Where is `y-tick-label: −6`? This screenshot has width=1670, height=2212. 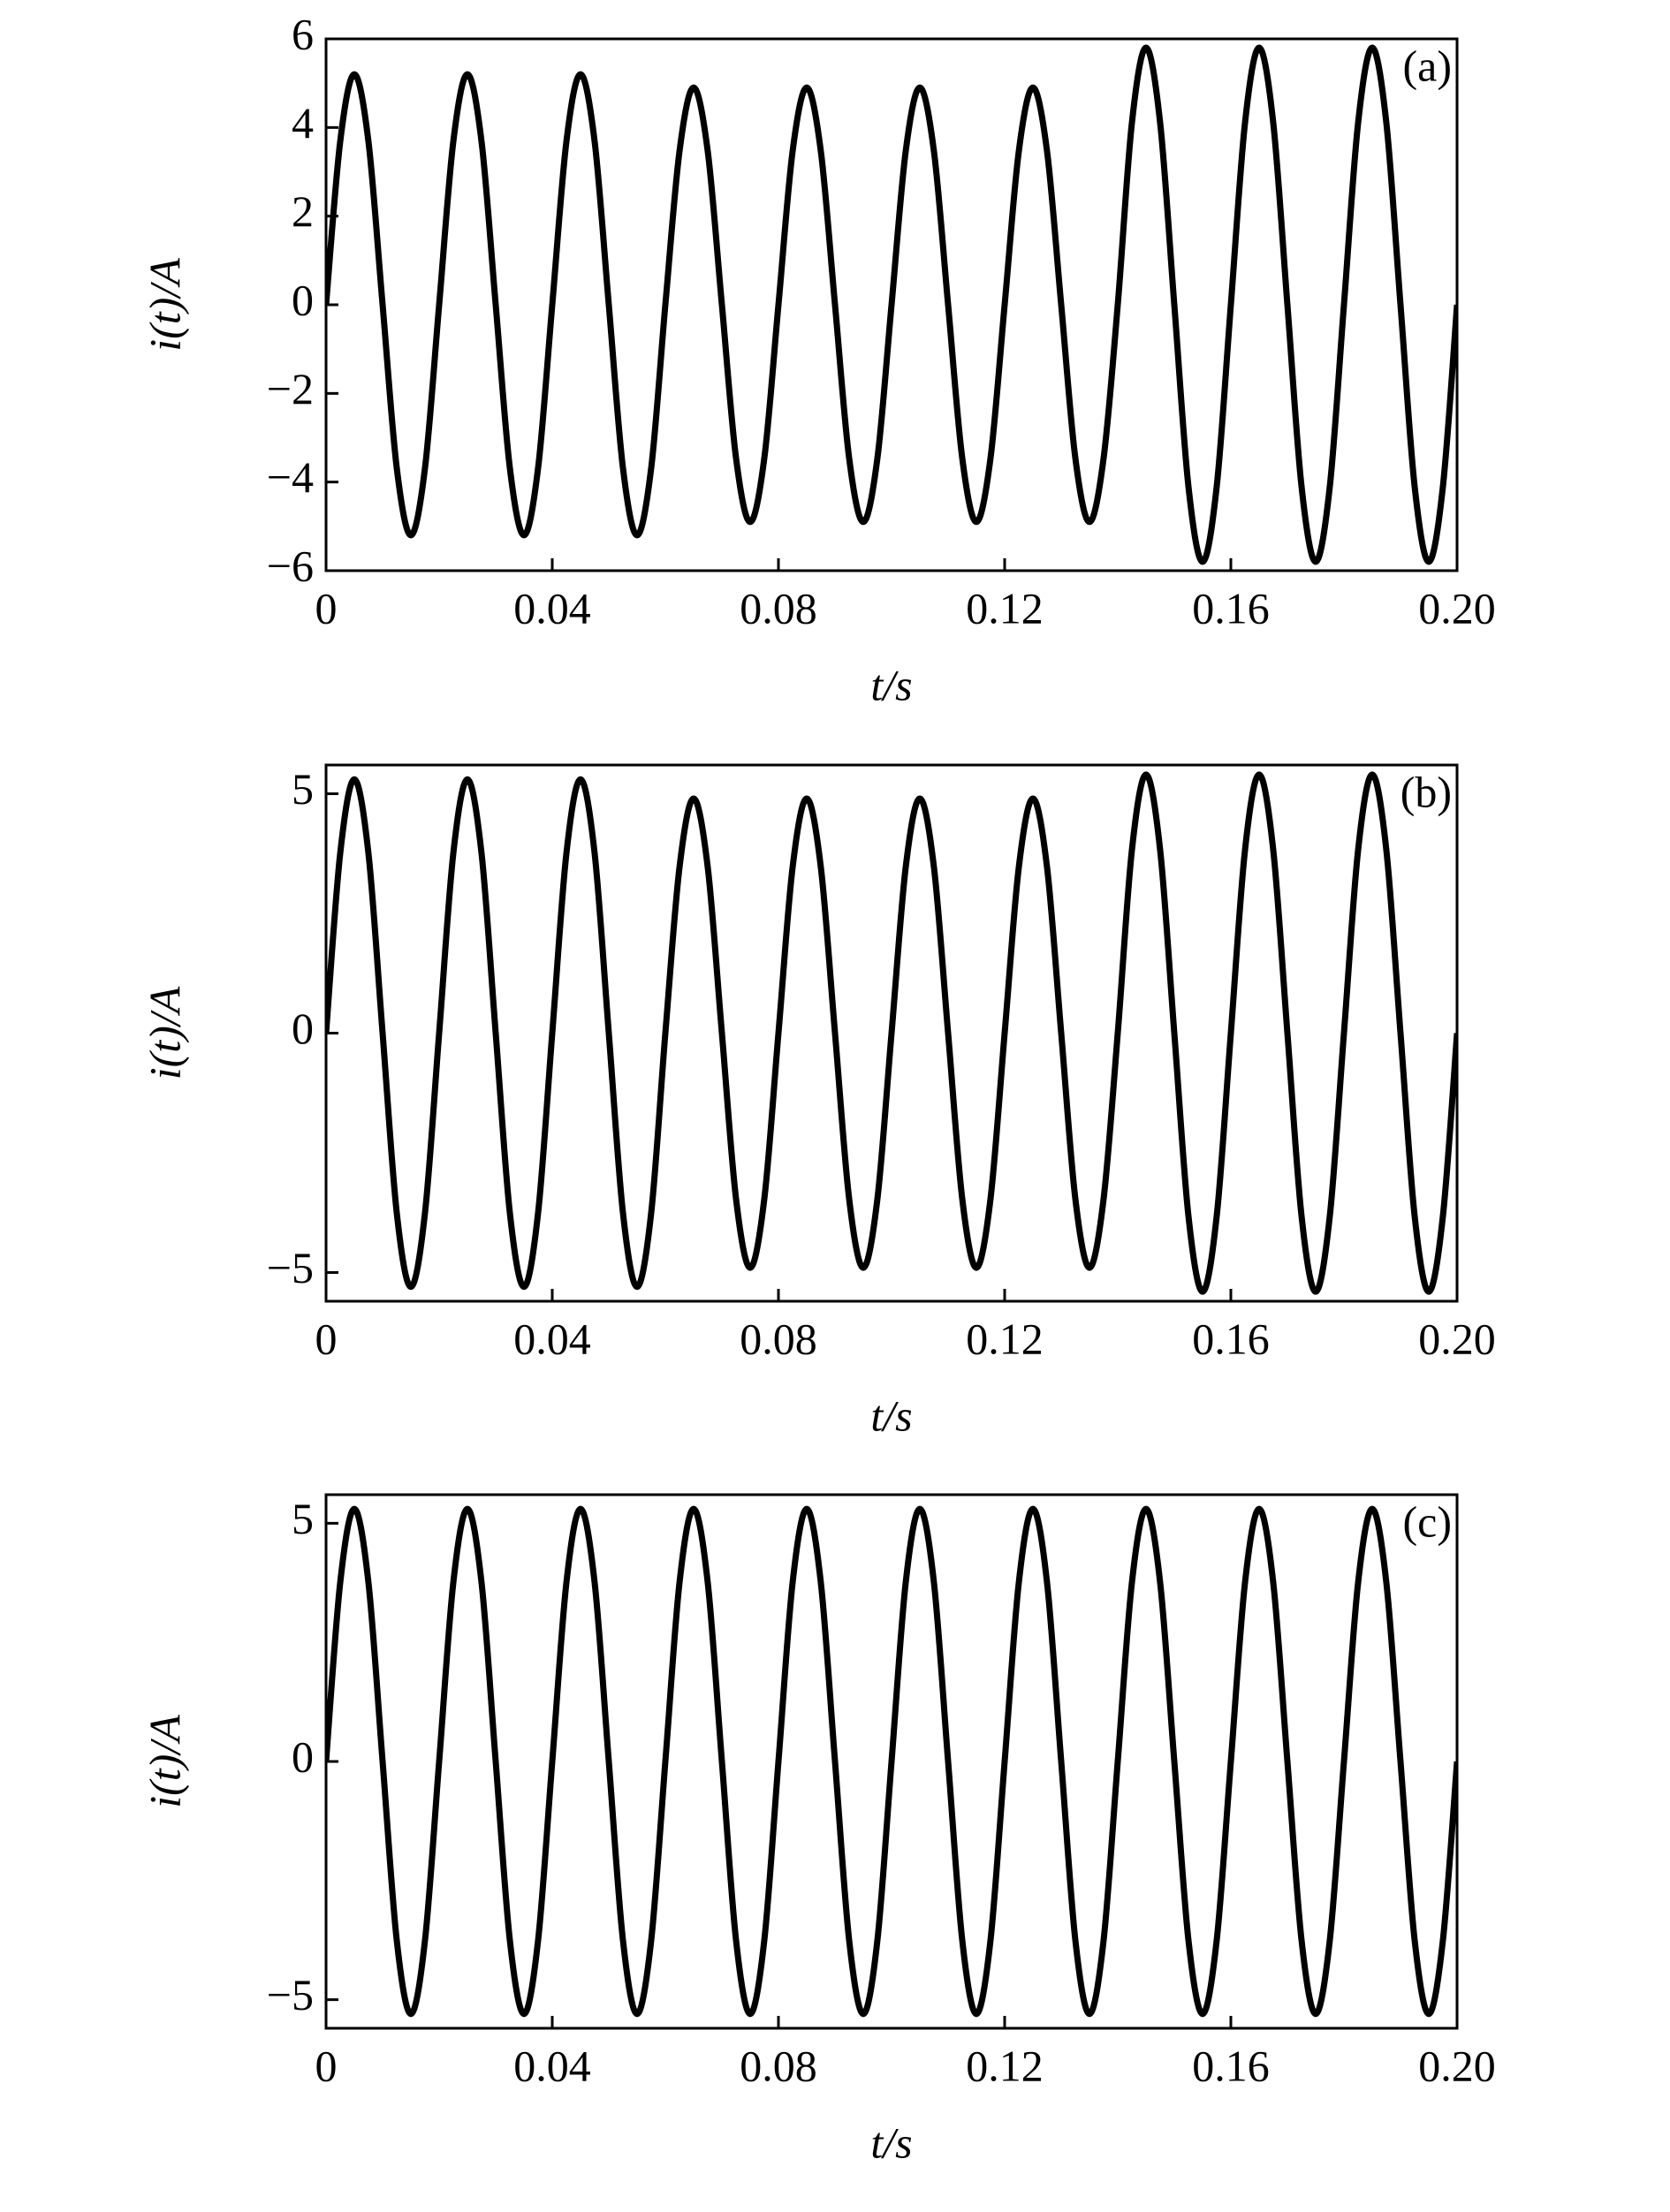 y-tick-label: −6 is located at coordinates (290, 565).